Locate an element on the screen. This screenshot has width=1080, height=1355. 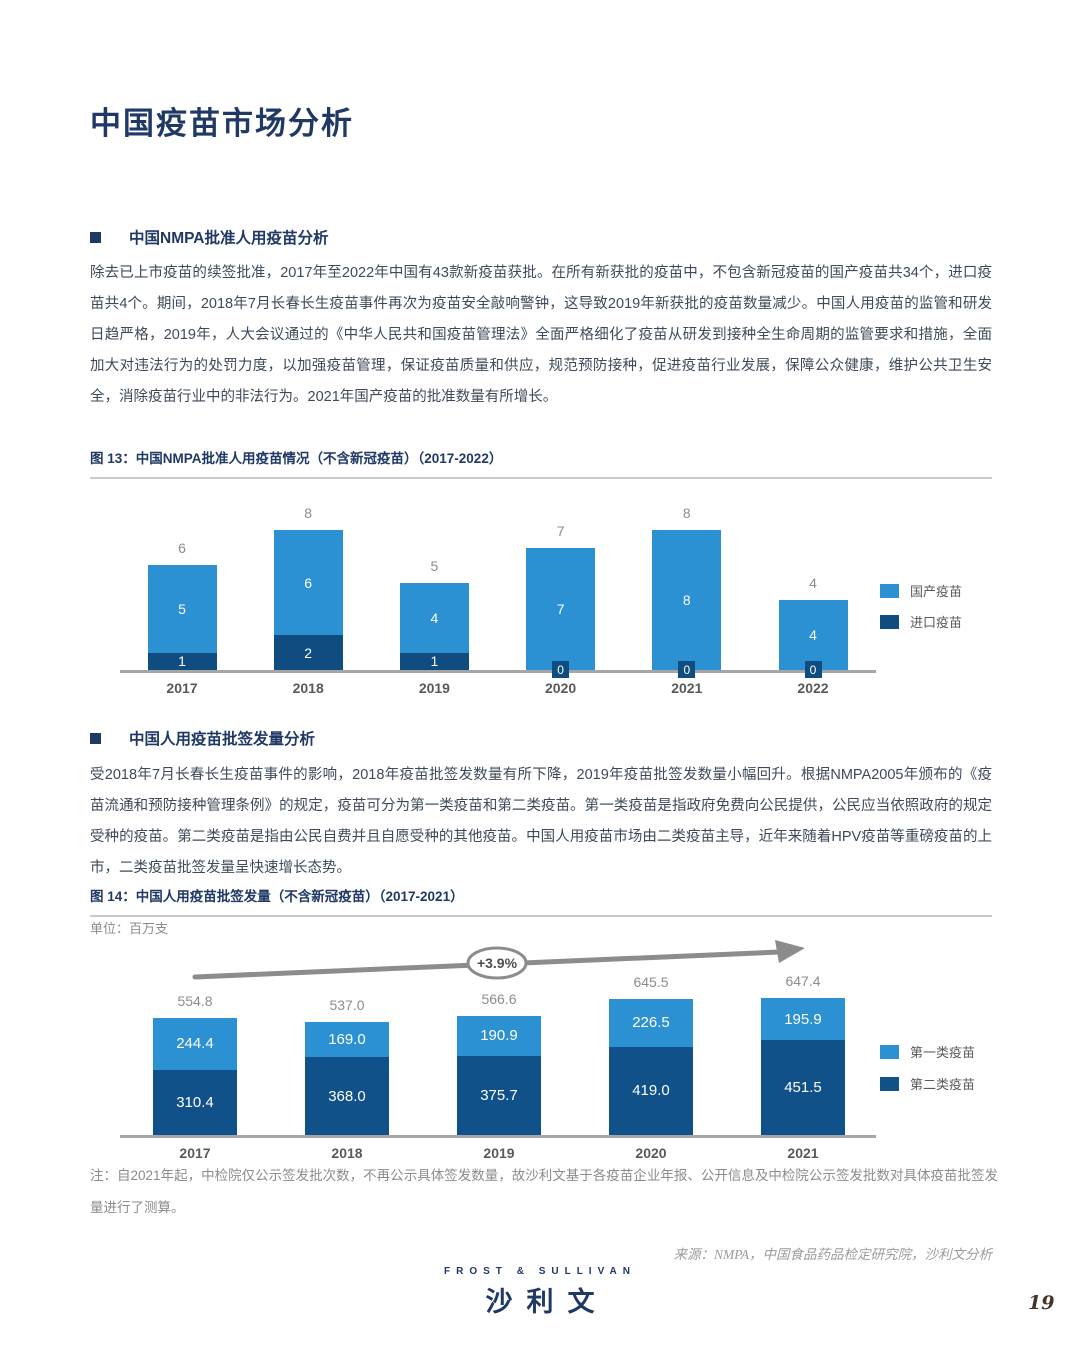
bar-segment-第二类疫苗: 451.5 is located at coordinates (803, 1087).